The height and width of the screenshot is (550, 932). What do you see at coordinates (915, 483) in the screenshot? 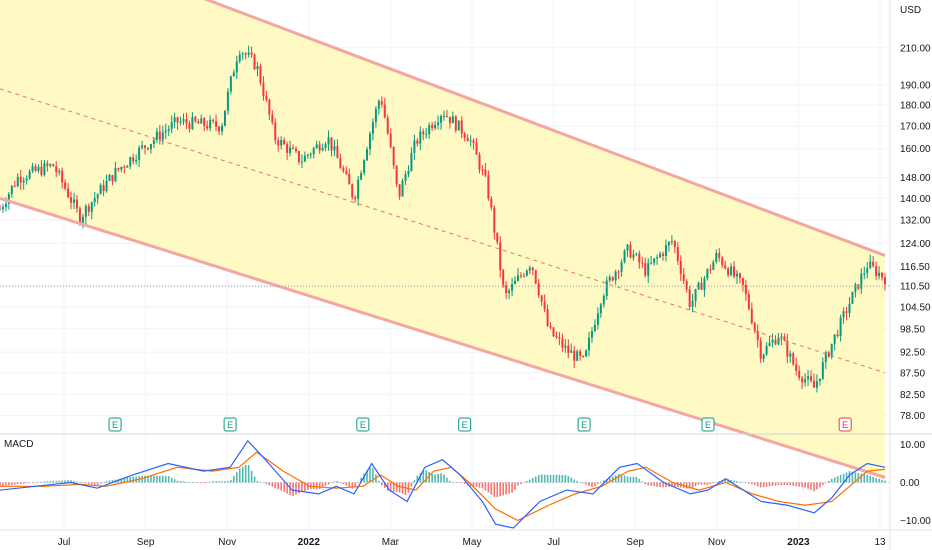
I see `macd-axis-ticks: 10.00 0.00 −10.00` at bounding box center [915, 483].